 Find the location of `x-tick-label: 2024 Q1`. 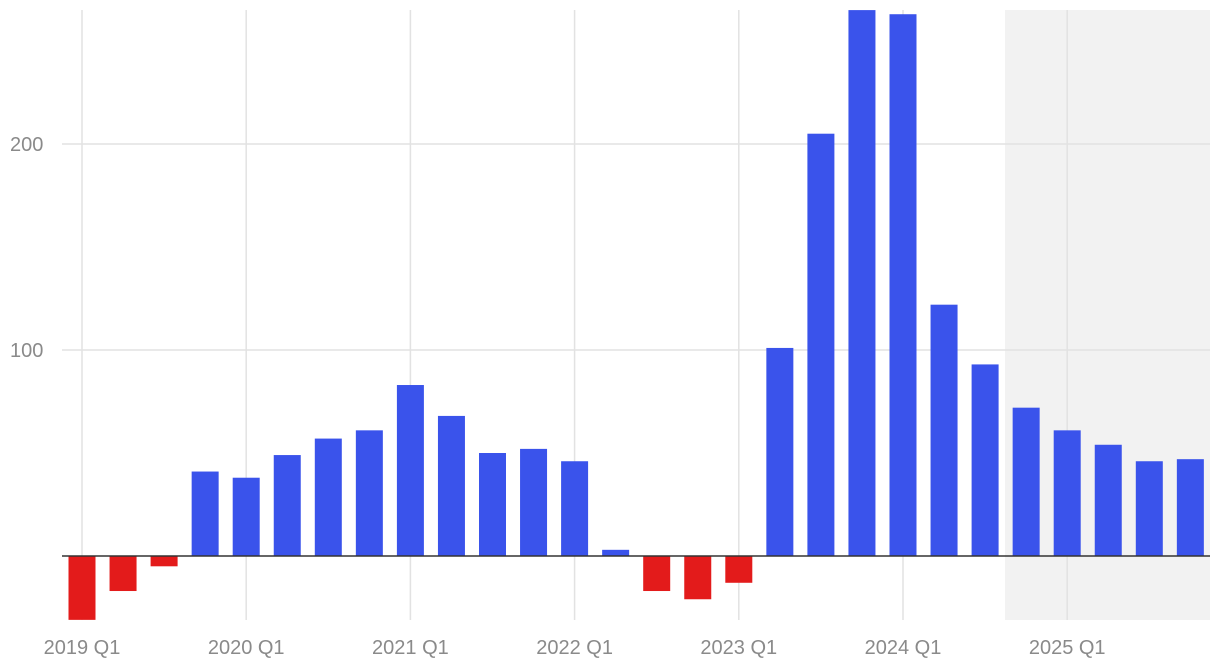

x-tick-label: 2024 Q1 is located at coordinates (903, 648).